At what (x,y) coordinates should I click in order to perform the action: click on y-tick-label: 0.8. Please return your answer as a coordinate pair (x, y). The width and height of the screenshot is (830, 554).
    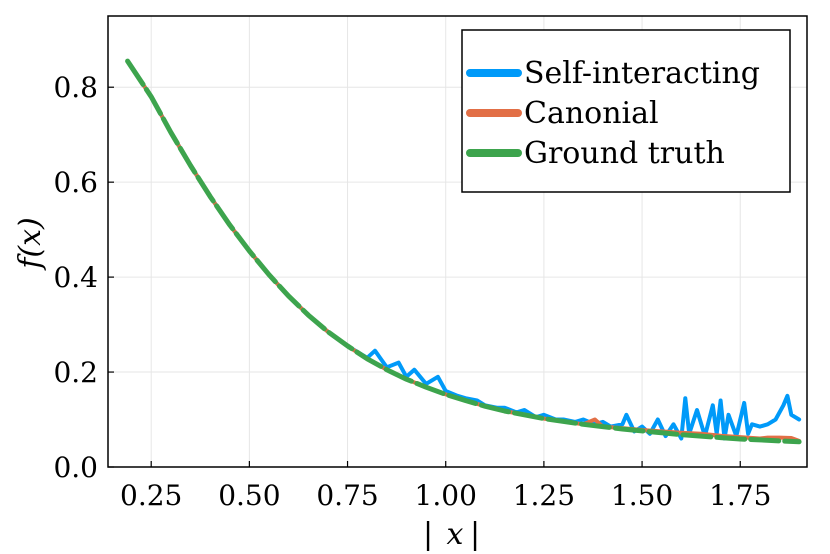
    Looking at the image, I should click on (75, 87).